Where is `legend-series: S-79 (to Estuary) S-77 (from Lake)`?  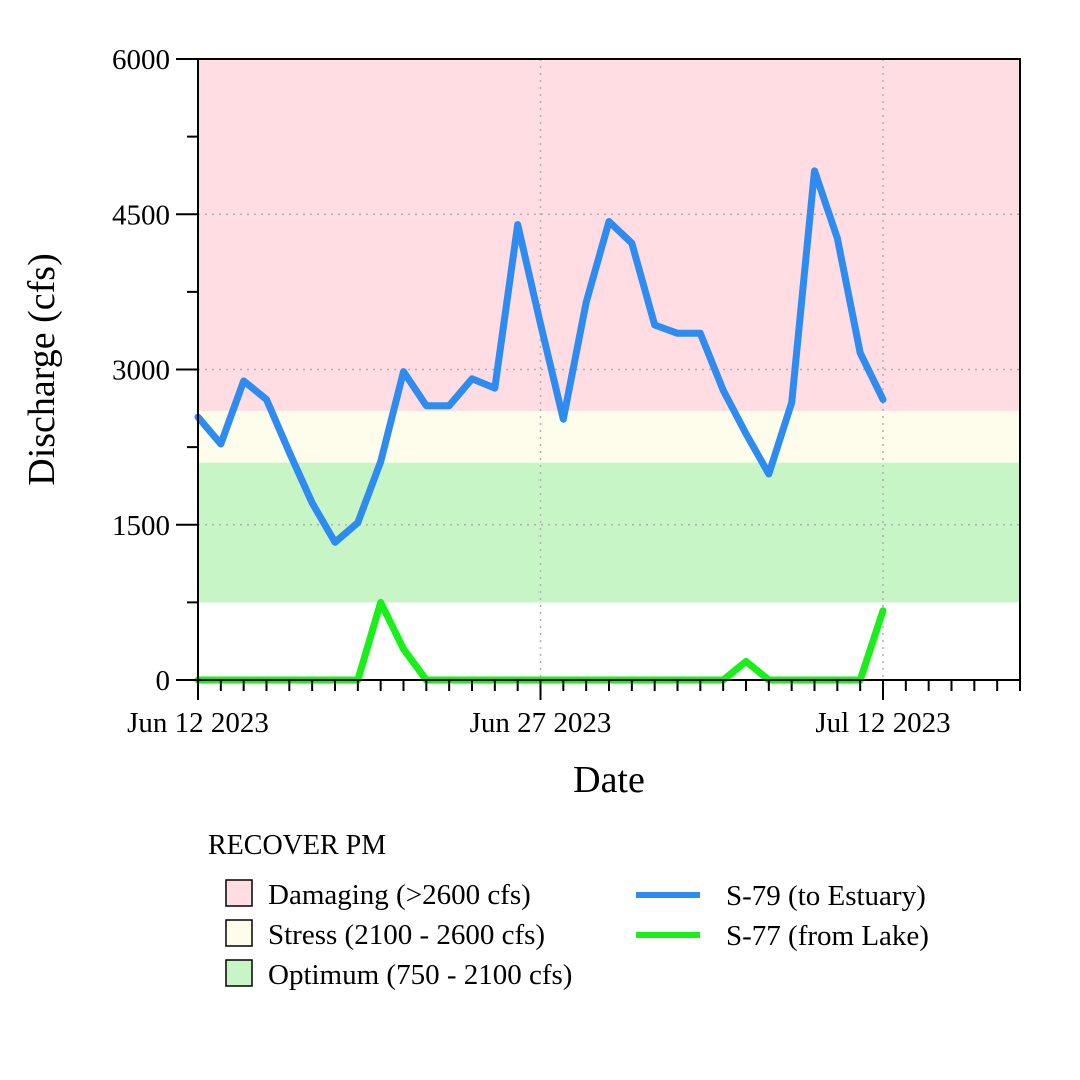
legend-series: S-79 (to Estuary) S-77 (from Lake) is located at coordinates (782, 916).